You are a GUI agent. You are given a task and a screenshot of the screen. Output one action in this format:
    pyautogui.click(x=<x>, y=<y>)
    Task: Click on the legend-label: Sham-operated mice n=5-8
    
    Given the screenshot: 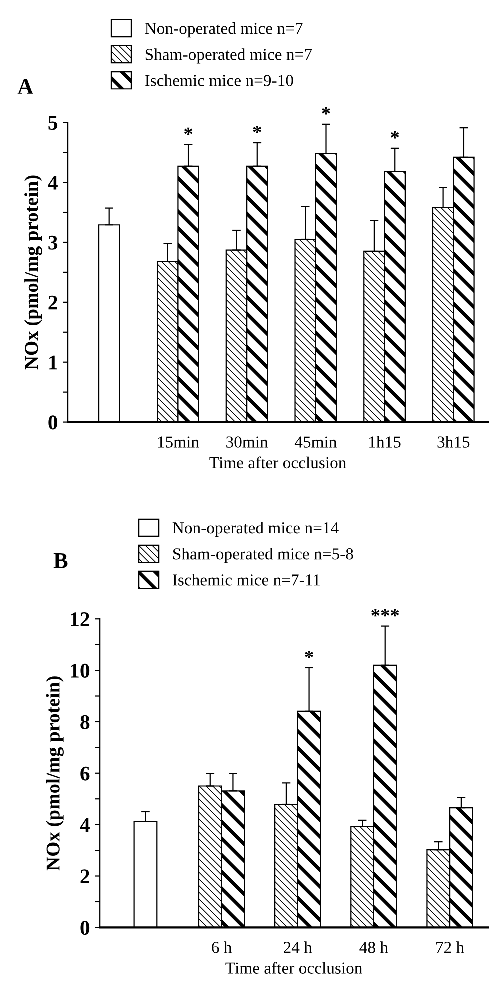 What is the action you would take?
    pyautogui.click(x=264, y=556)
    